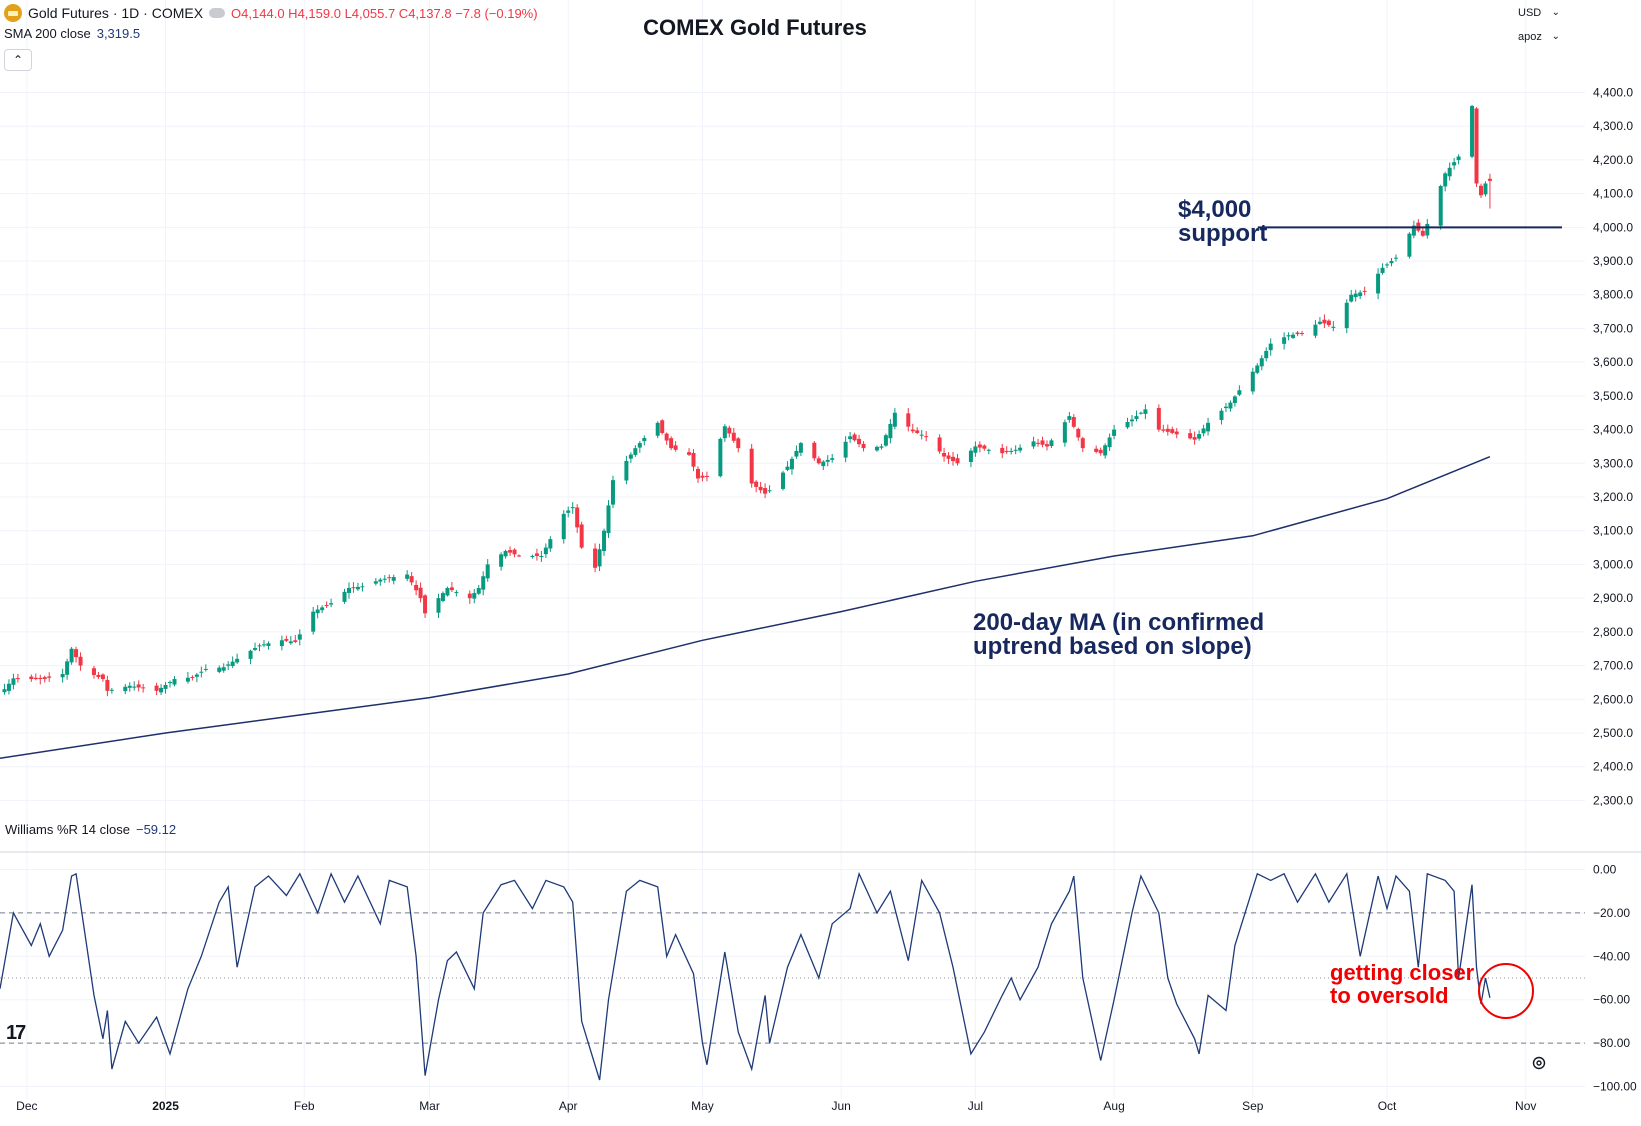  Describe the element at coordinates (47, 33) in the screenshot. I see `sma-label: SMA 200 close` at that location.